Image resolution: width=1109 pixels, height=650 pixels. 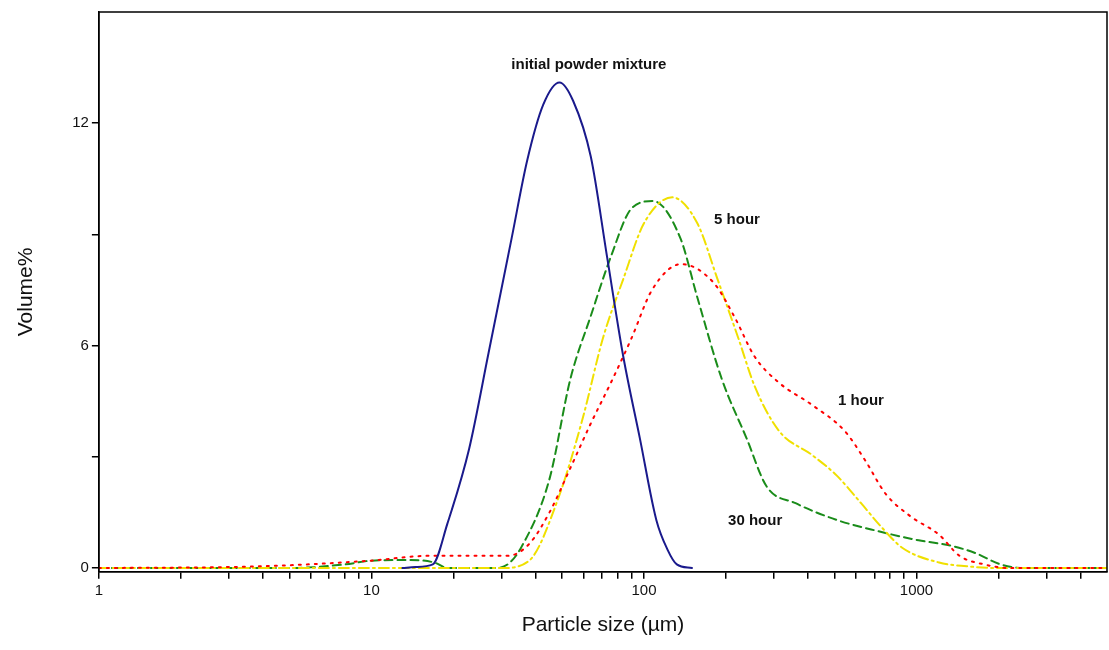 What do you see at coordinates (916, 589) in the screenshot?
I see `x-tick-label: 1000` at bounding box center [916, 589].